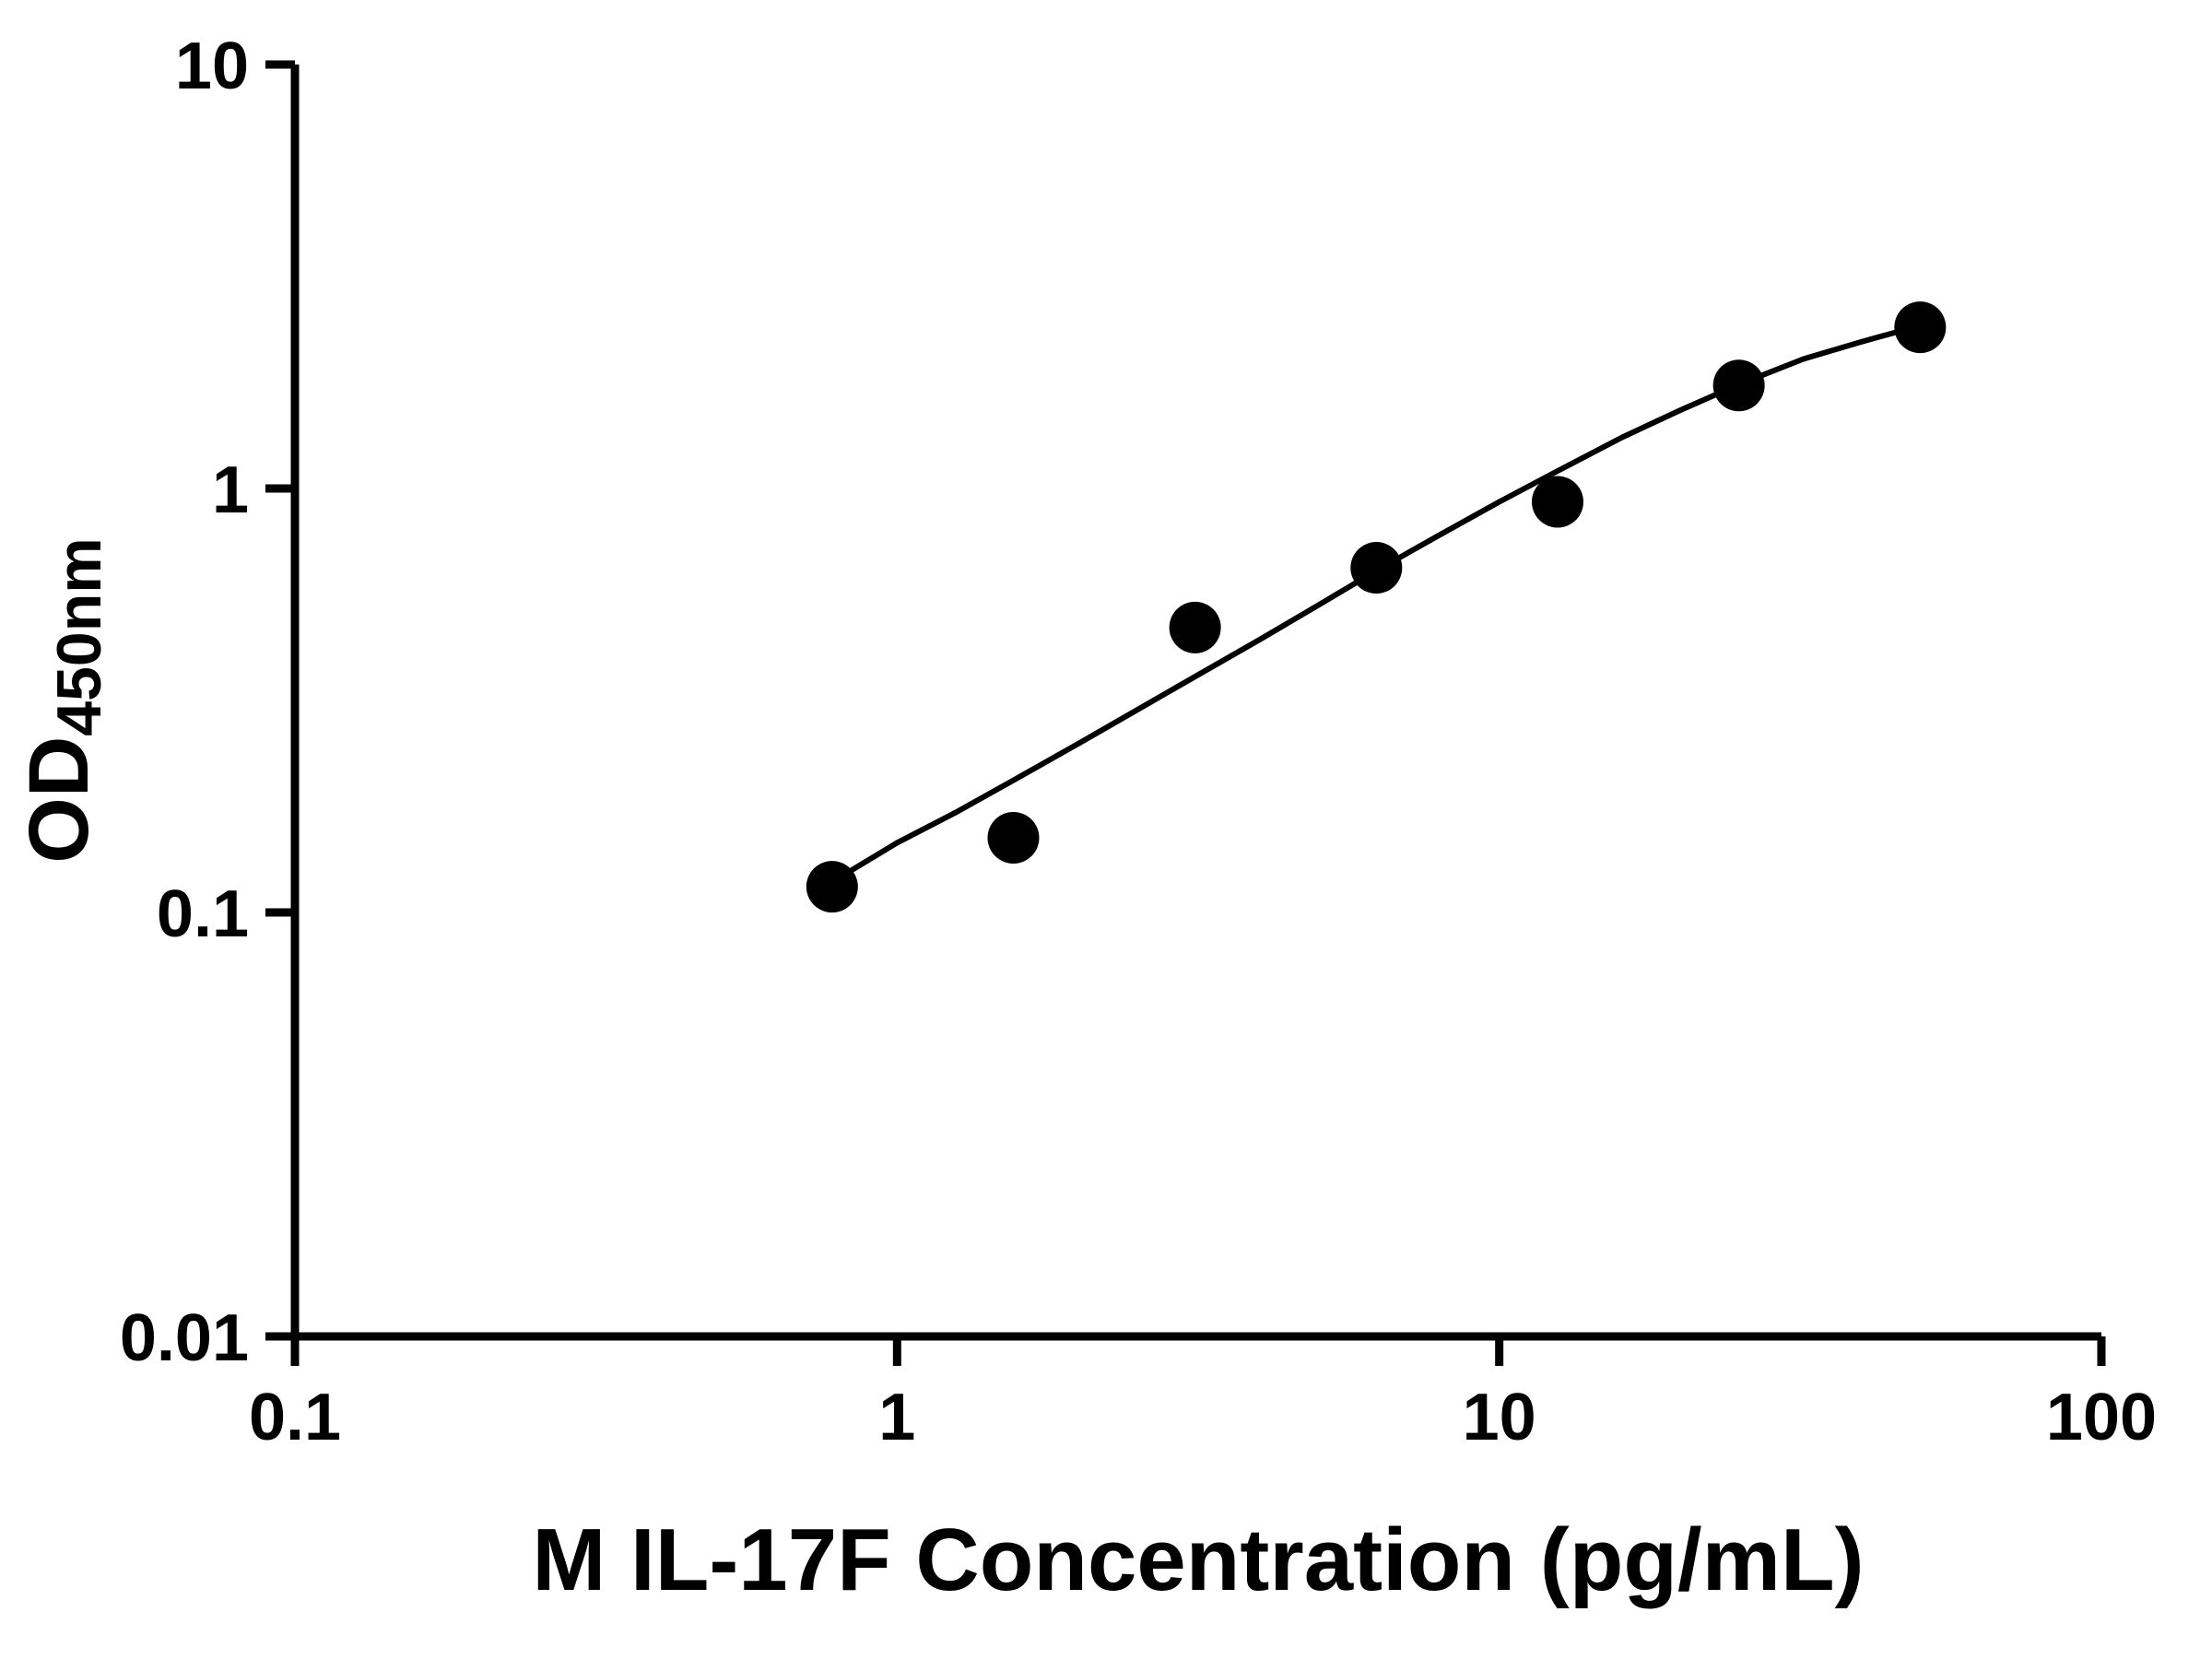 This screenshot has height=1659, width=2212. Describe the element at coordinates (59, 800) in the screenshot. I see `y-axis-title-main: OD` at that location.